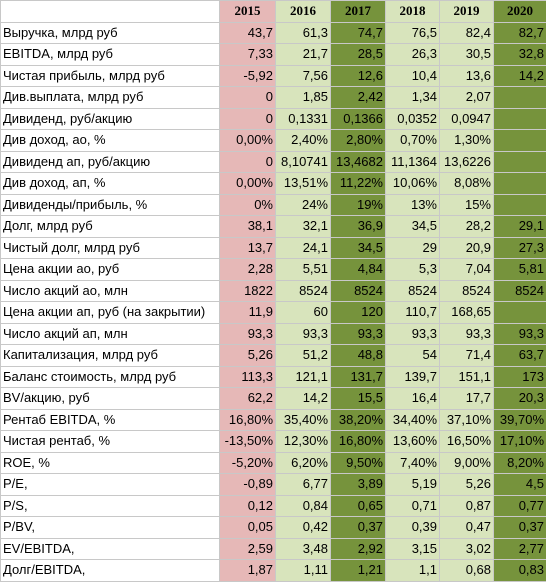 This screenshot has width=546, height=582. Describe the element at coordinates (413, 506) in the screenshot. I see `value-cell-2018: 0,71` at that location.